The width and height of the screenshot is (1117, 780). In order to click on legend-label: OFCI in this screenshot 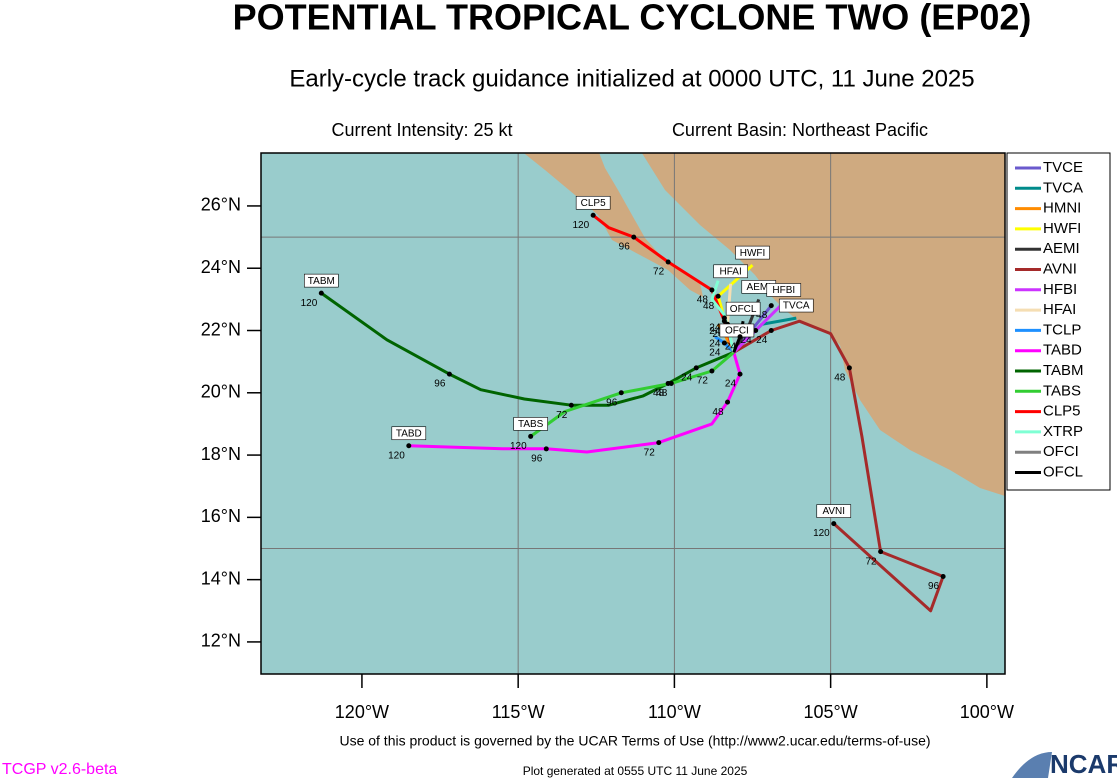, I will do `click(1061, 451)`.